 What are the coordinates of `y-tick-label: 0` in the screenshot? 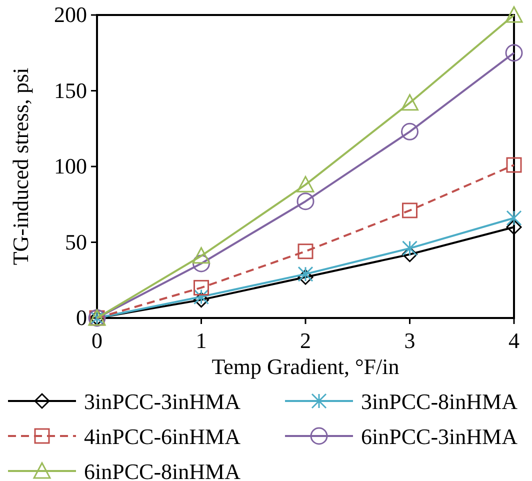 It's located at (81, 317).